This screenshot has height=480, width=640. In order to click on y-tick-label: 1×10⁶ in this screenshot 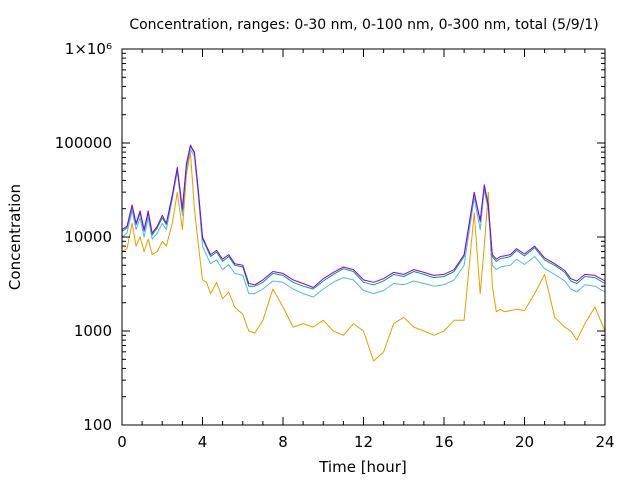, I will do `click(88, 49)`.